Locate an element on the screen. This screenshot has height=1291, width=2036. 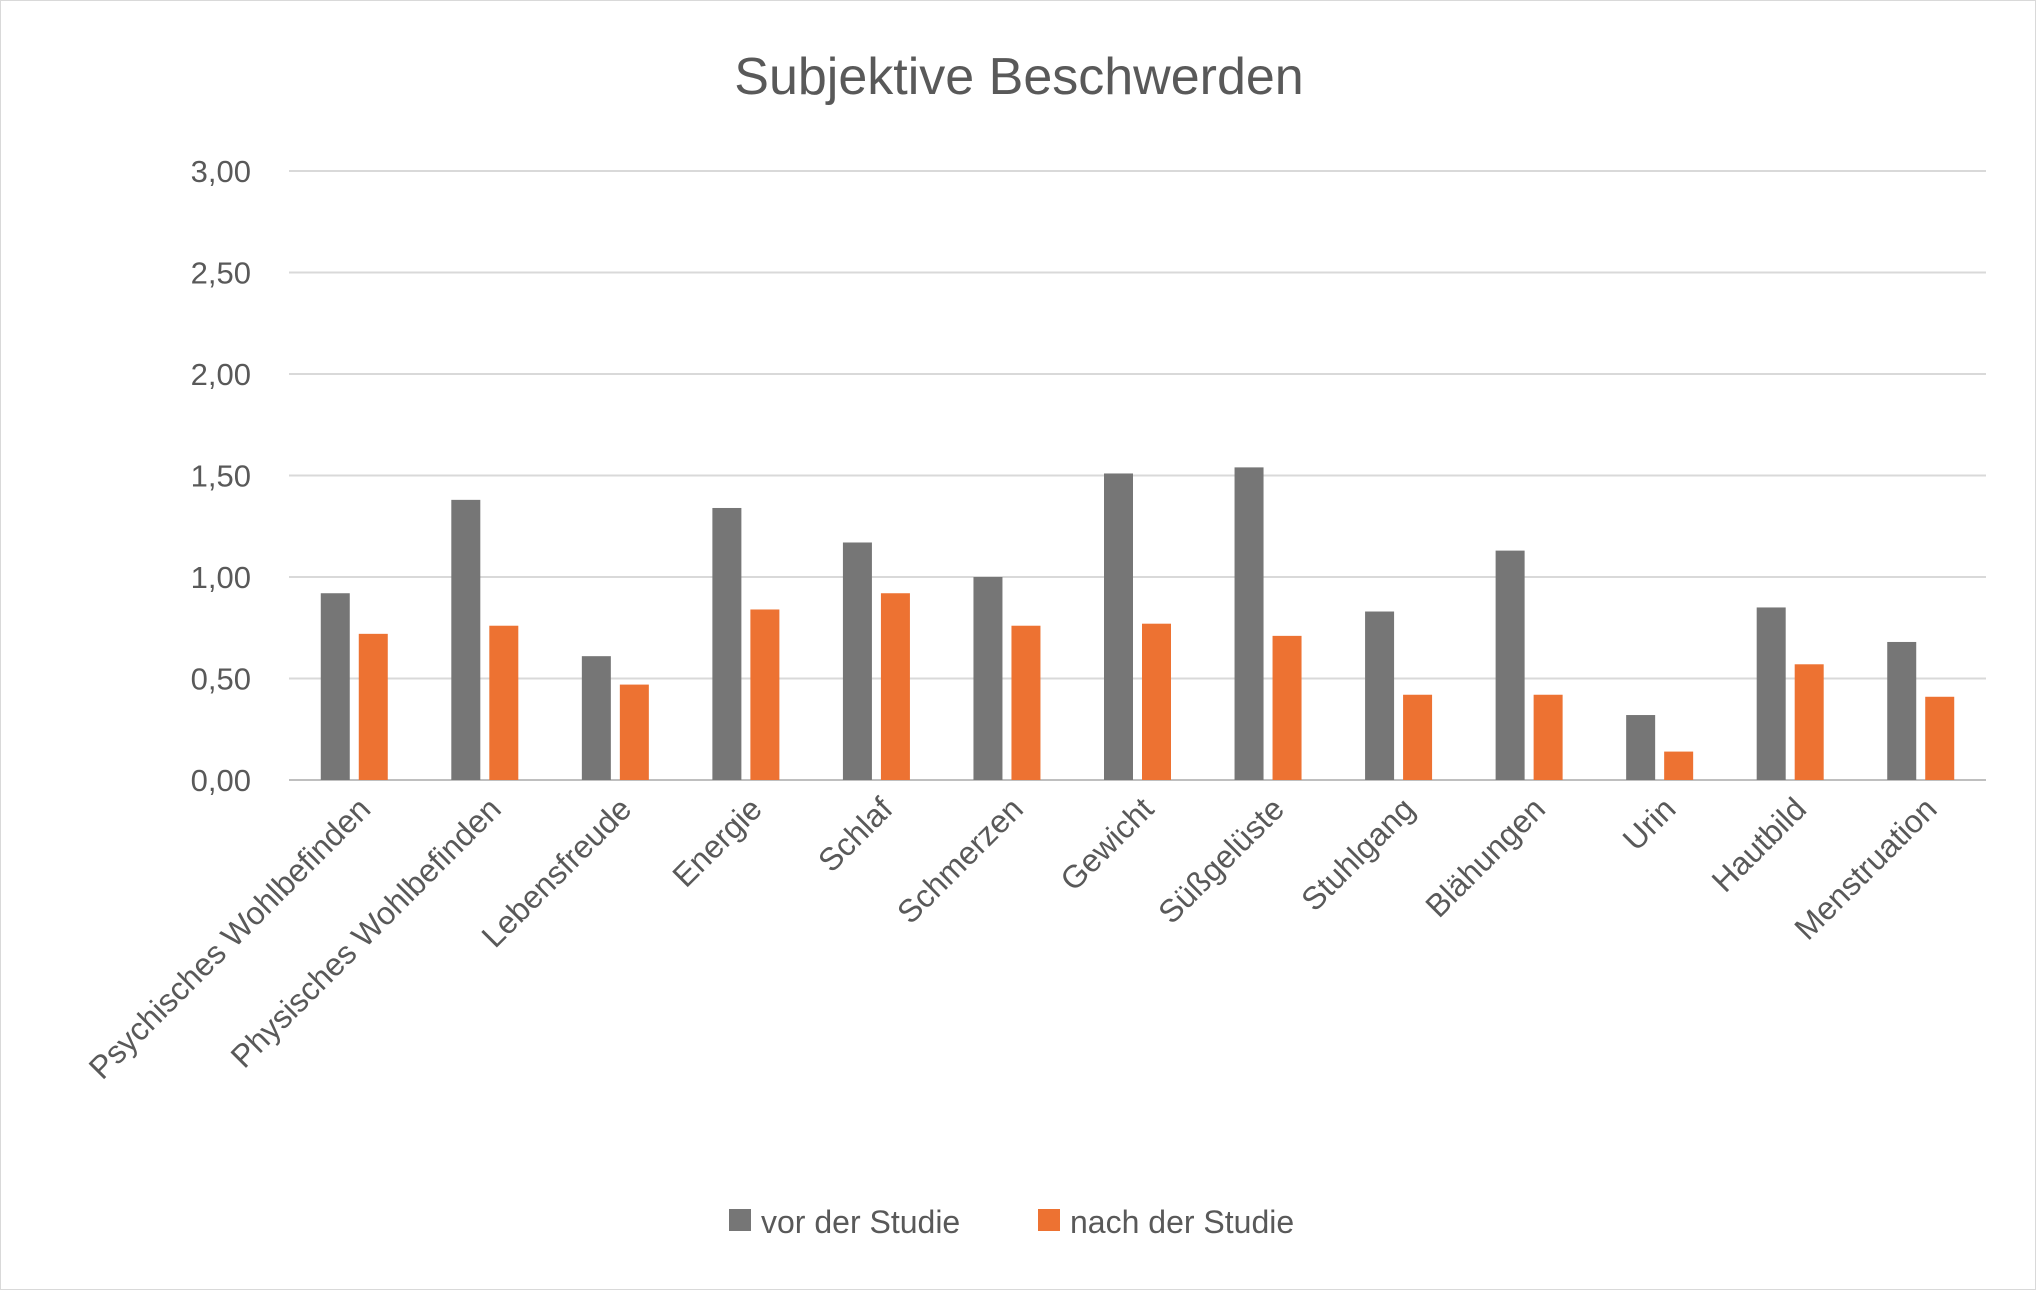
category-label: Psychisches Wohlbefinden is located at coordinates (229, 937).